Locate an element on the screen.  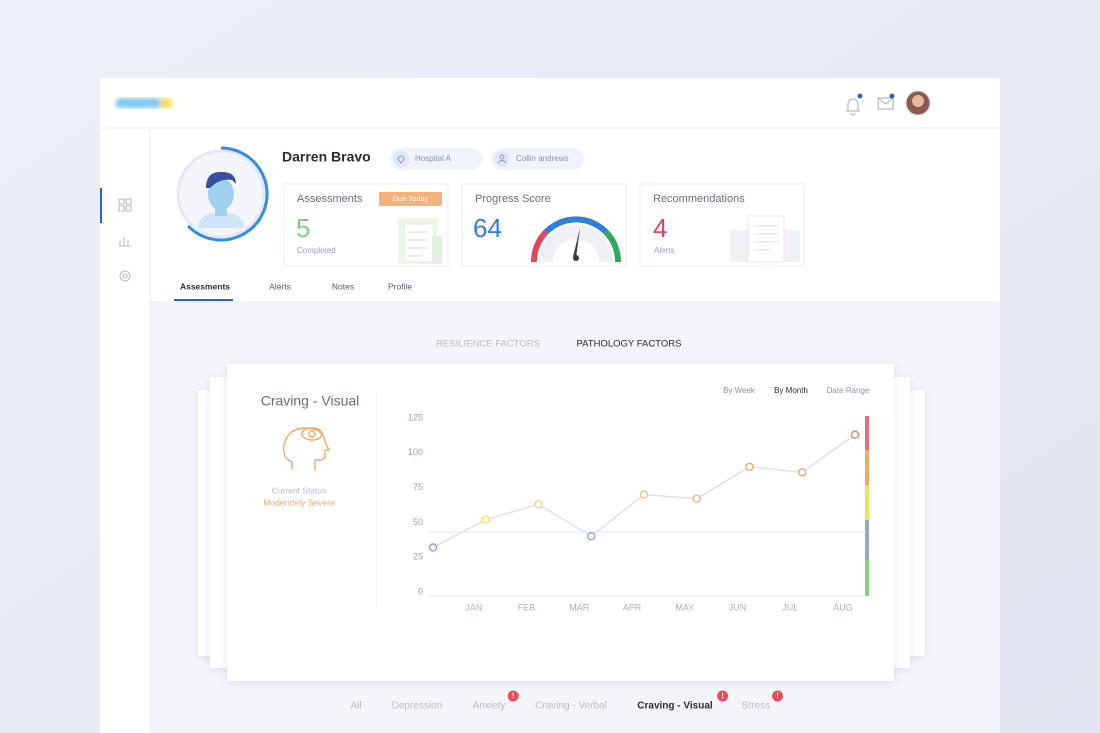
clipboard-illustration is located at coordinates (420, 241).